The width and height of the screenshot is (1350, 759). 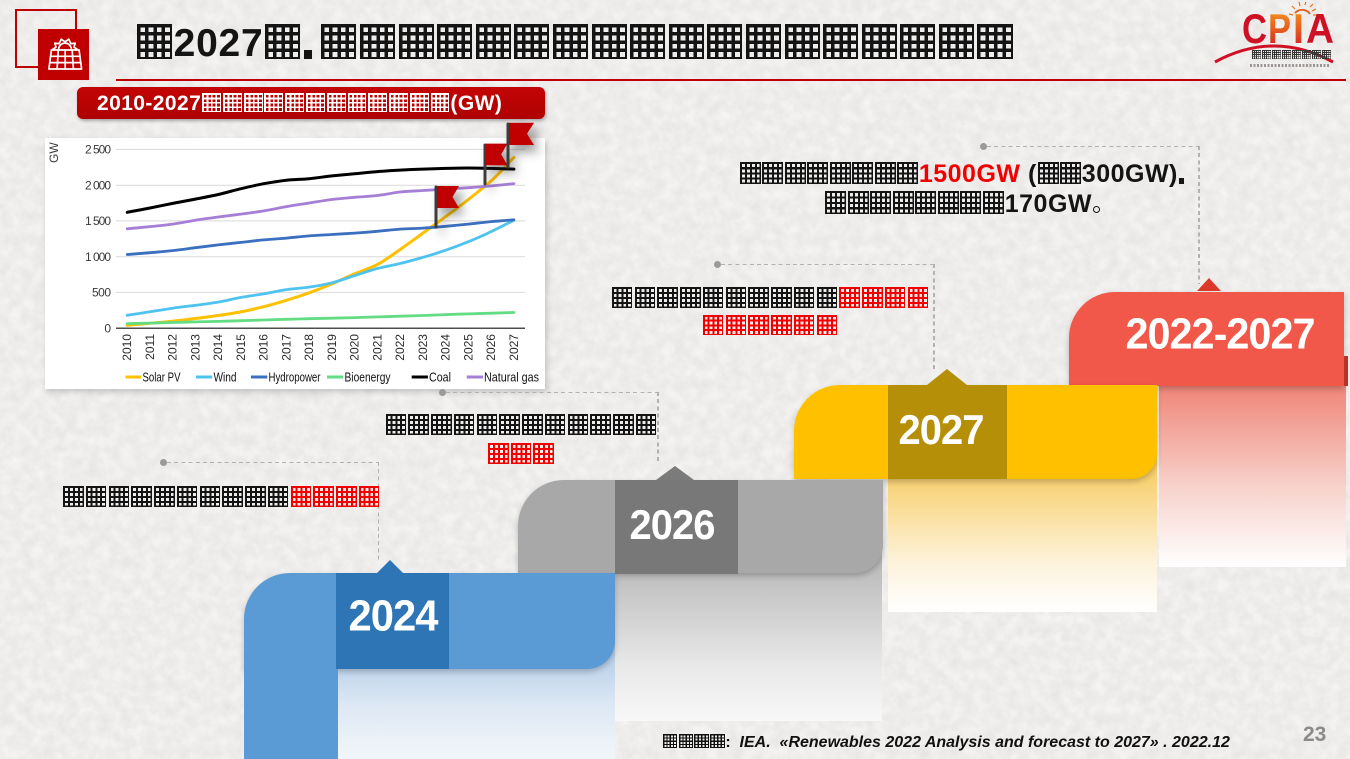 I want to click on svg-text: 2015, so click(x=241, y=347).